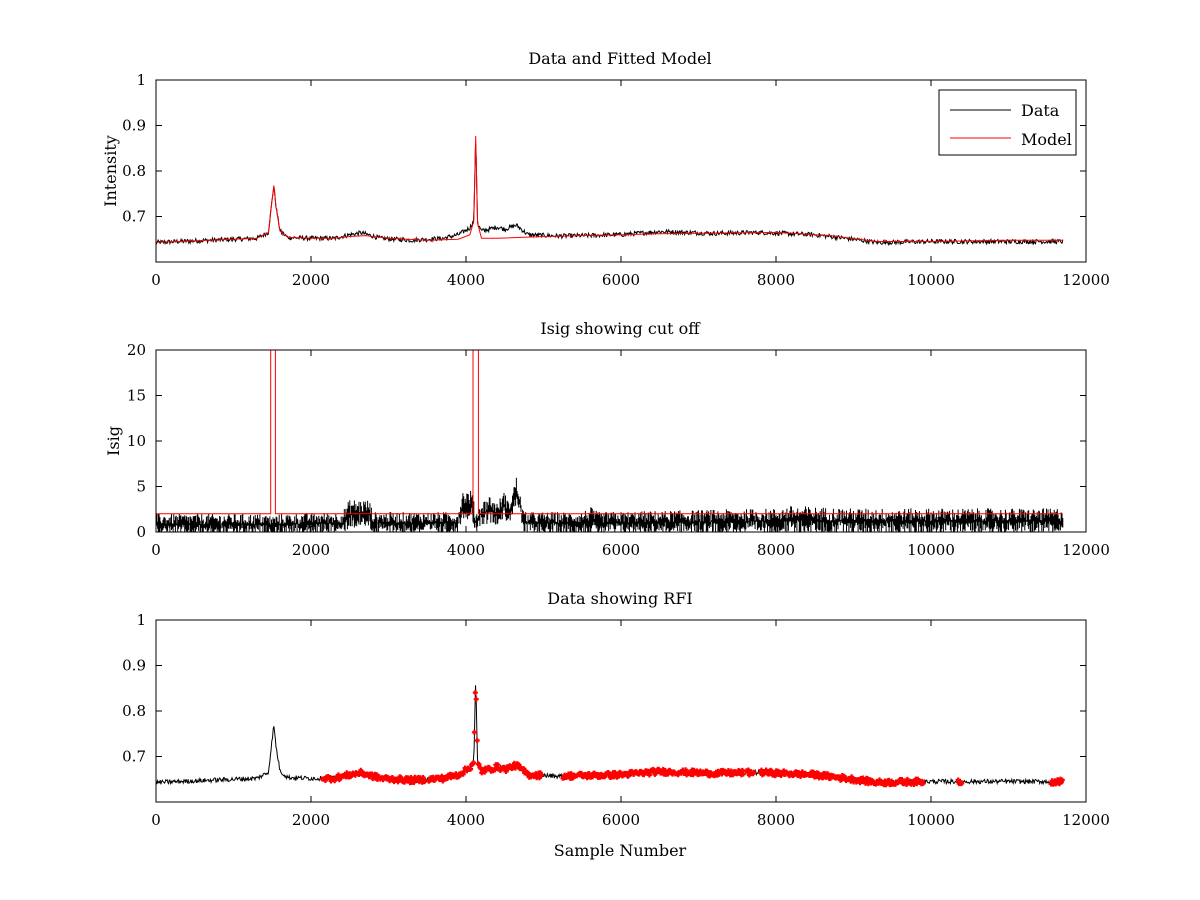  What do you see at coordinates (1040, 110) in the screenshot?
I see `legend-data-label: Data` at bounding box center [1040, 110].